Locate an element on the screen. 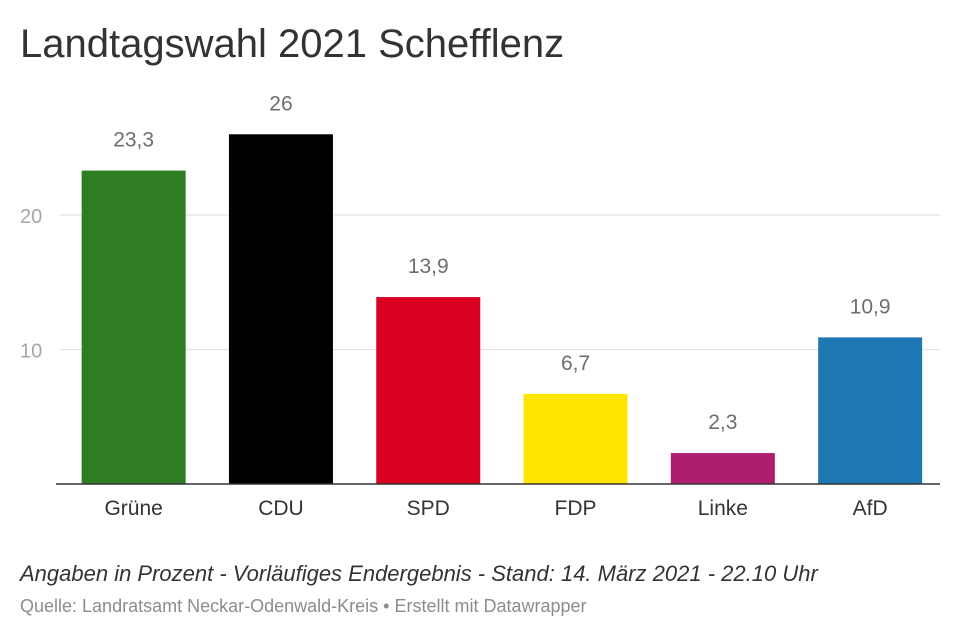 The width and height of the screenshot is (960, 640). category-label-cdu: CDU is located at coordinates (281, 508).